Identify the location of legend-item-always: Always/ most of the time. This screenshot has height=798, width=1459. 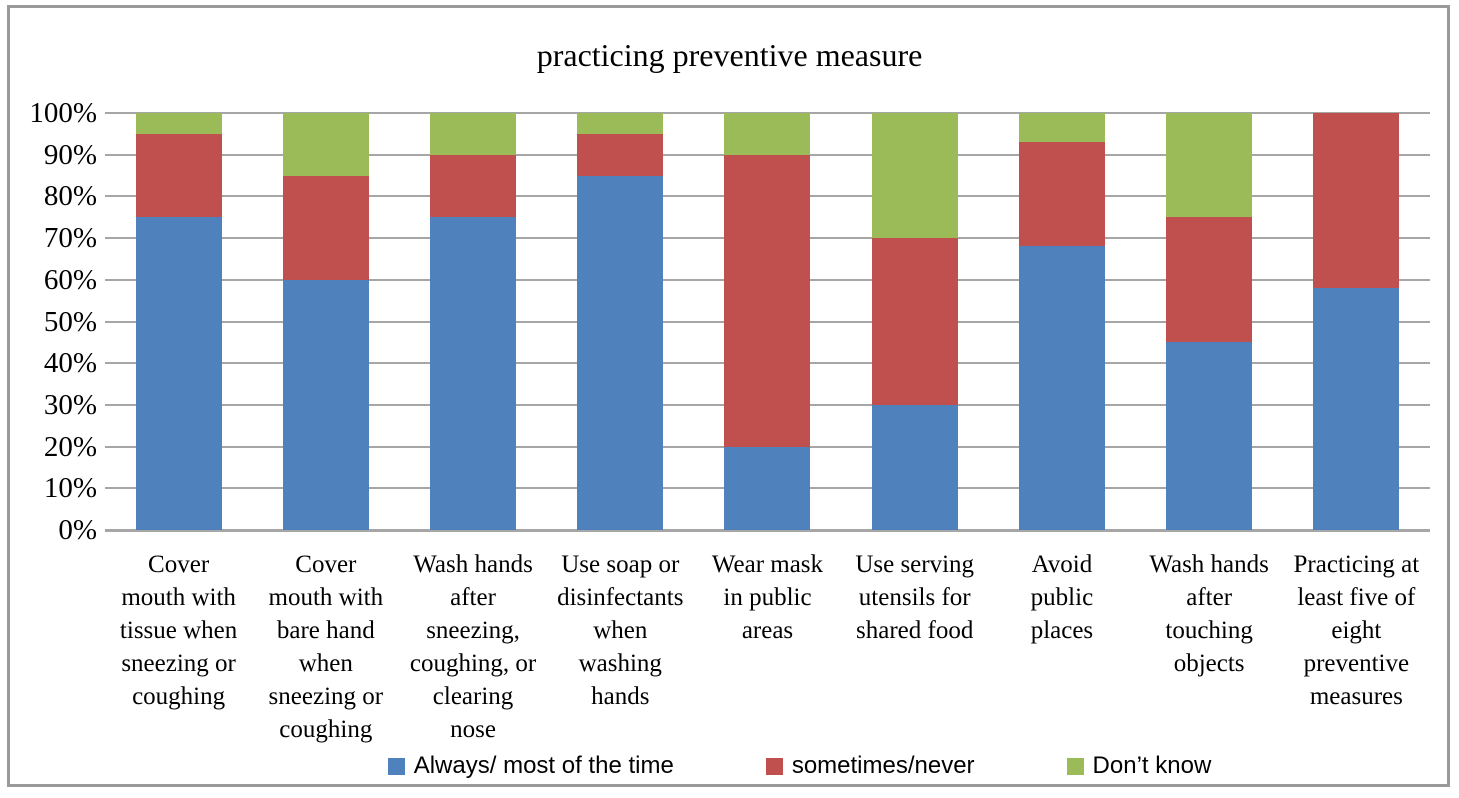
(530, 766).